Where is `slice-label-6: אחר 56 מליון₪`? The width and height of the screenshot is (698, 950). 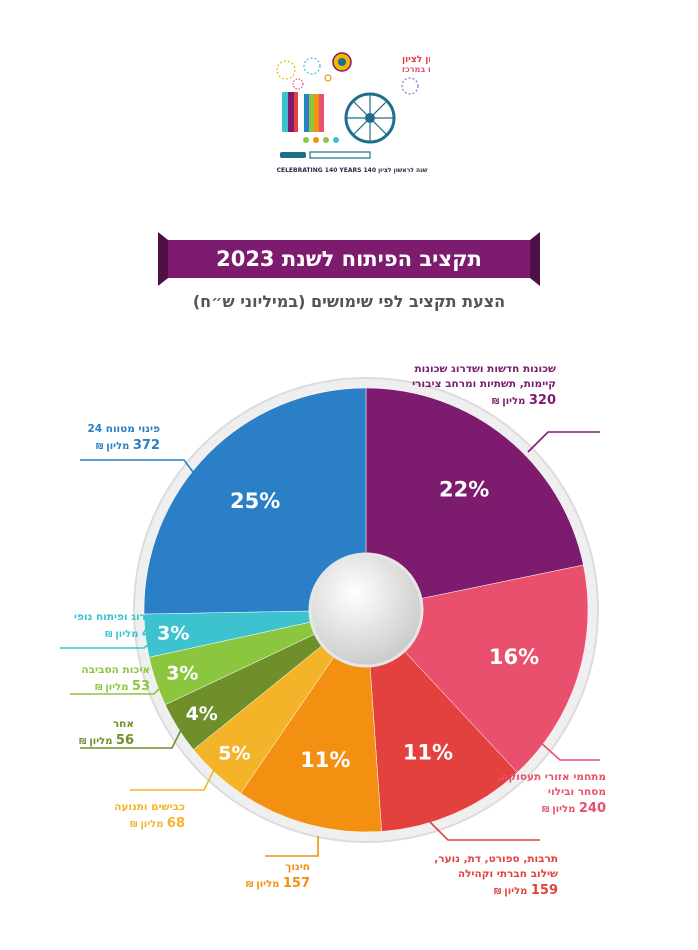
slice-label-6: אחר 56 מליון₪ is located at coordinates (106, 734).